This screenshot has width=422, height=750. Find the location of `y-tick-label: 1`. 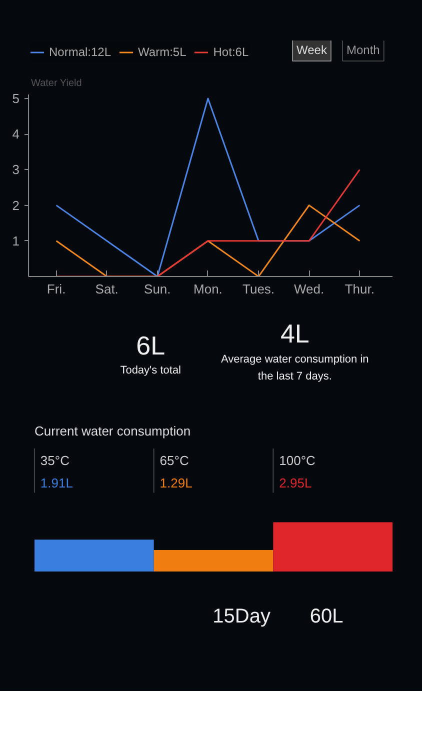

y-tick-label: 1 is located at coordinates (16, 240).